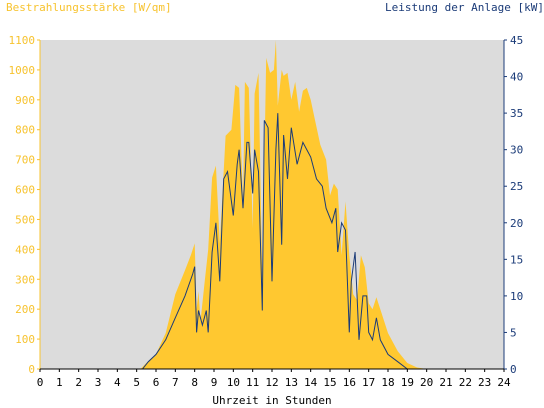 The height and width of the screenshot is (408, 544). What do you see at coordinates (271, 382) in the screenshot?
I see `x-tick-label: 12` at bounding box center [271, 382].